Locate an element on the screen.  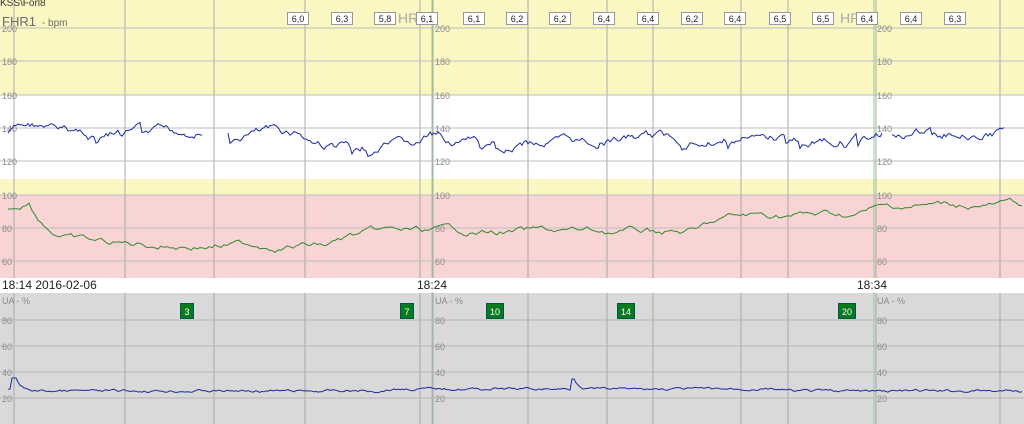
time-row: 18:14 2016-02-06 18:24 18:34 is located at coordinates (512, 285).